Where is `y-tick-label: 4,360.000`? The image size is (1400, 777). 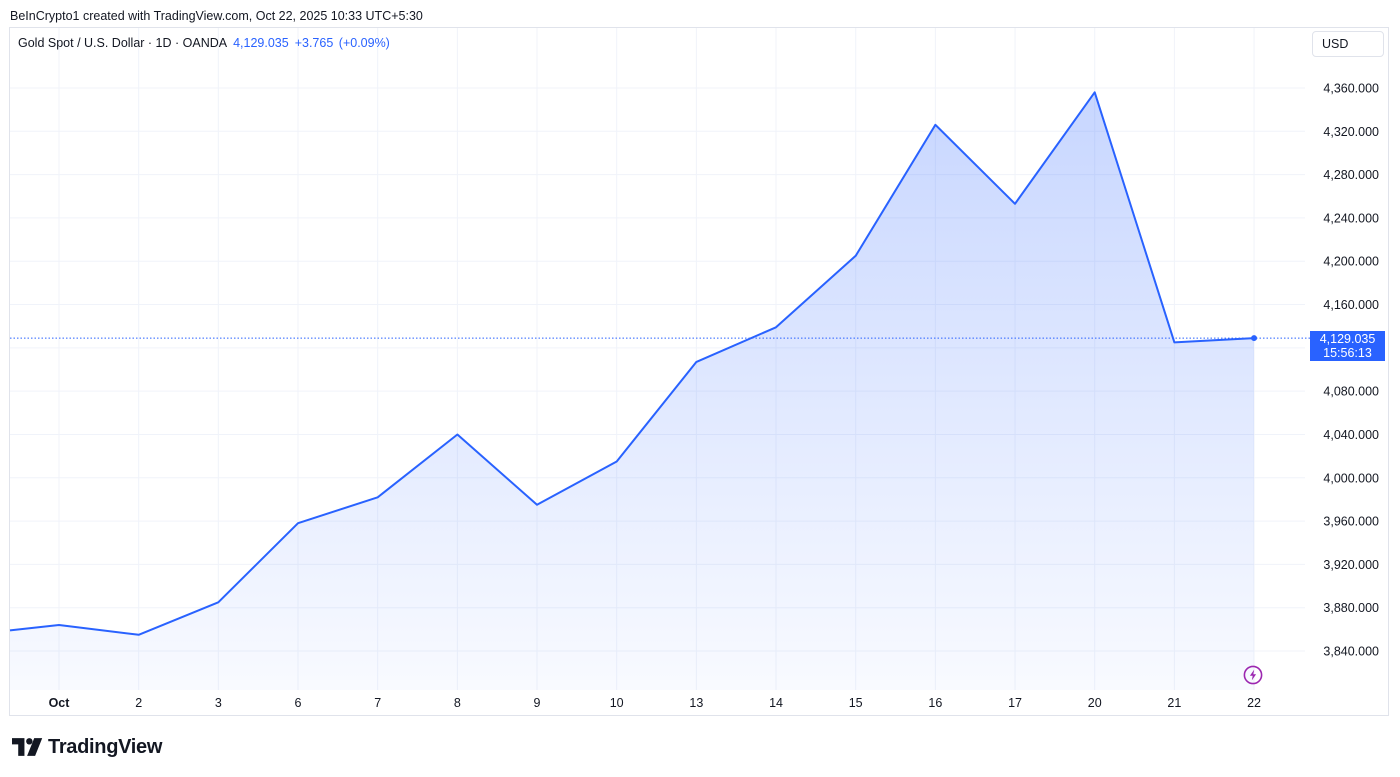
y-tick-label: 4,360.000 is located at coordinates (1351, 89).